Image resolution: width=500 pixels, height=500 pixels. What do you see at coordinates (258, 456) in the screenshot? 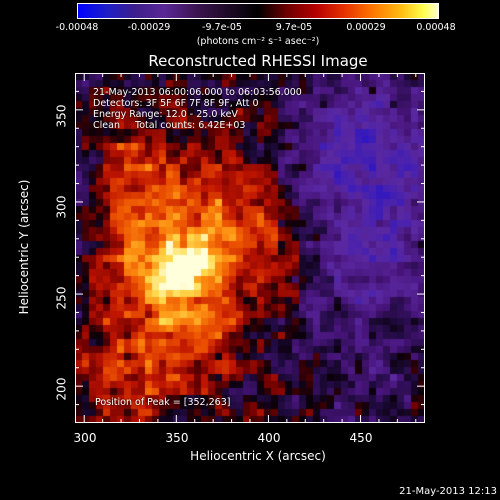
I see `x-axis-label: Heliocentric X (arcsec)` at bounding box center [258, 456].